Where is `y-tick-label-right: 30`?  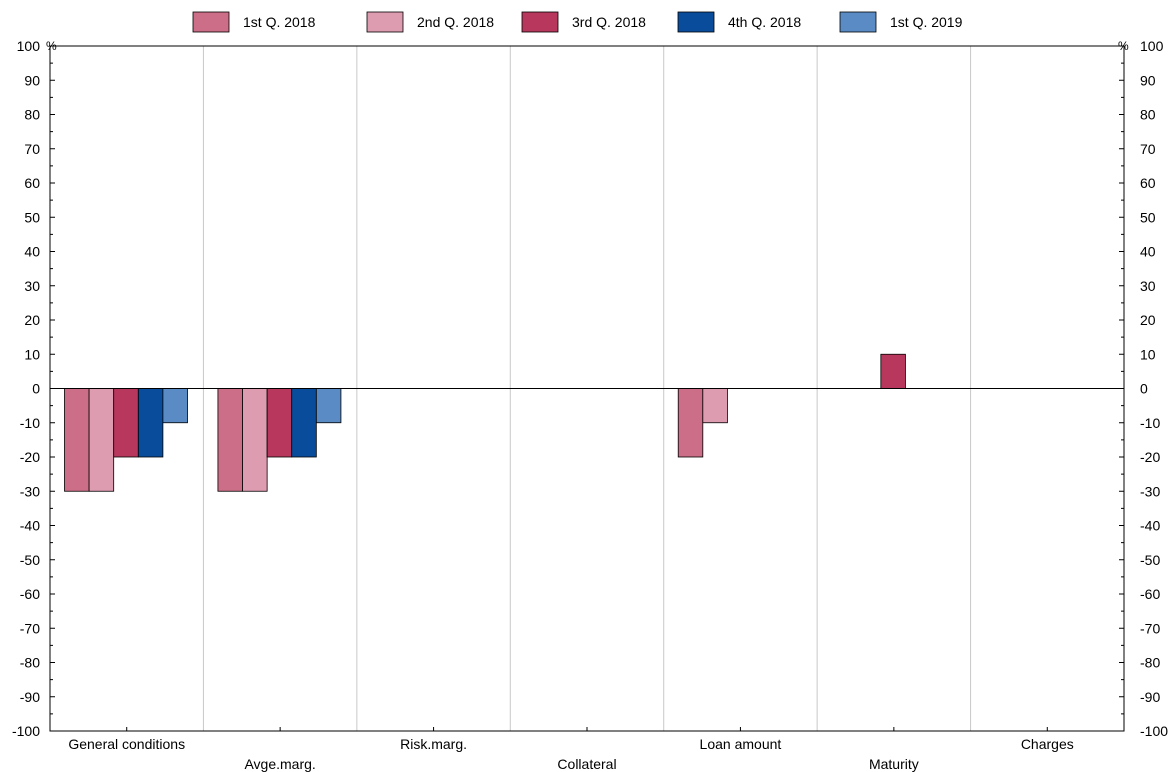
y-tick-label-right: 30 is located at coordinates (1148, 286).